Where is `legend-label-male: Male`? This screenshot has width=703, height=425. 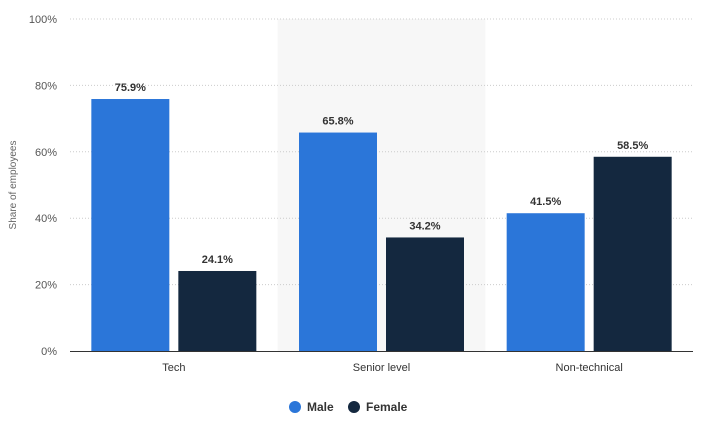 legend-label-male: Male is located at coordinates (320, 407).